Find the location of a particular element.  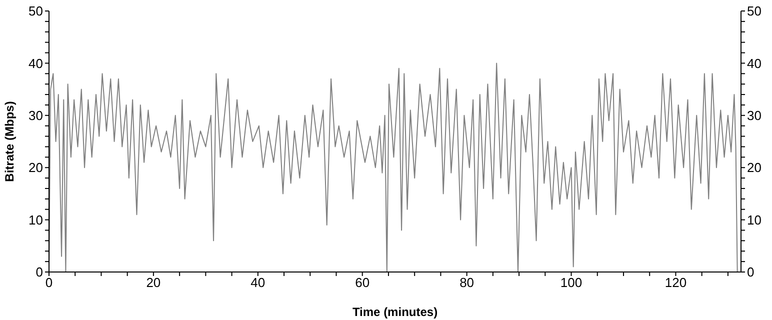

y-tick-label: 40 is located at coordinates (35, 63).